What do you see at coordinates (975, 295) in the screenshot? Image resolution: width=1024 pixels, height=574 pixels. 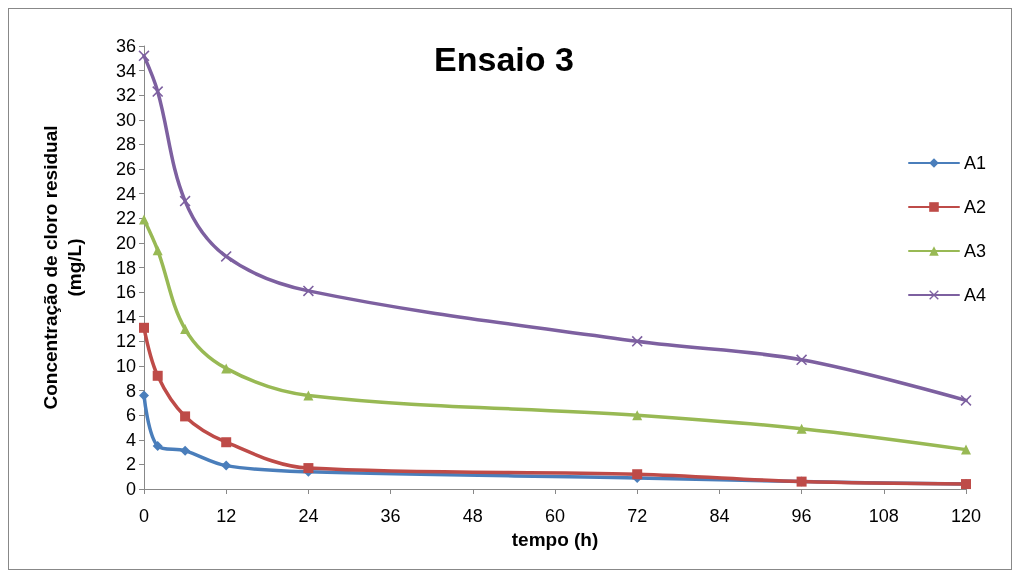 I see `legend-label: A4` at bounding box center [975, 295].